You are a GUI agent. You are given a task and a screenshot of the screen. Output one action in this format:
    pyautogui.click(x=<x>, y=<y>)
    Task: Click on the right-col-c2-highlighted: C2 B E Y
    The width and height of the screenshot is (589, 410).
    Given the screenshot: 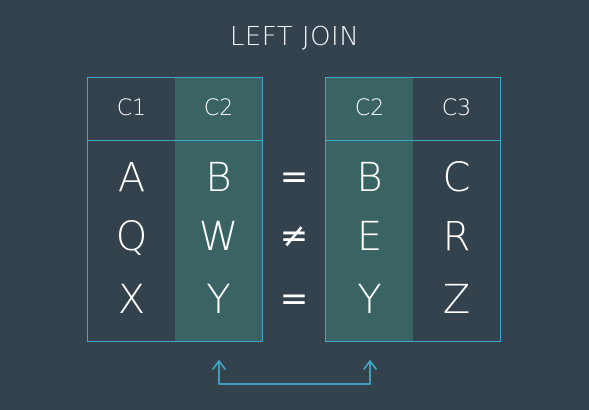 What is the action you would take?
    pyautogui.click(x=369, y=209)
    